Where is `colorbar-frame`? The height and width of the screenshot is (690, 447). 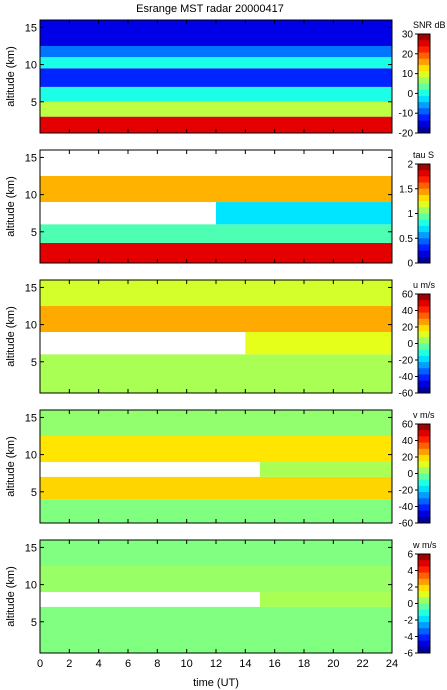 colorbar-frame is located at coordinates (424, 83).